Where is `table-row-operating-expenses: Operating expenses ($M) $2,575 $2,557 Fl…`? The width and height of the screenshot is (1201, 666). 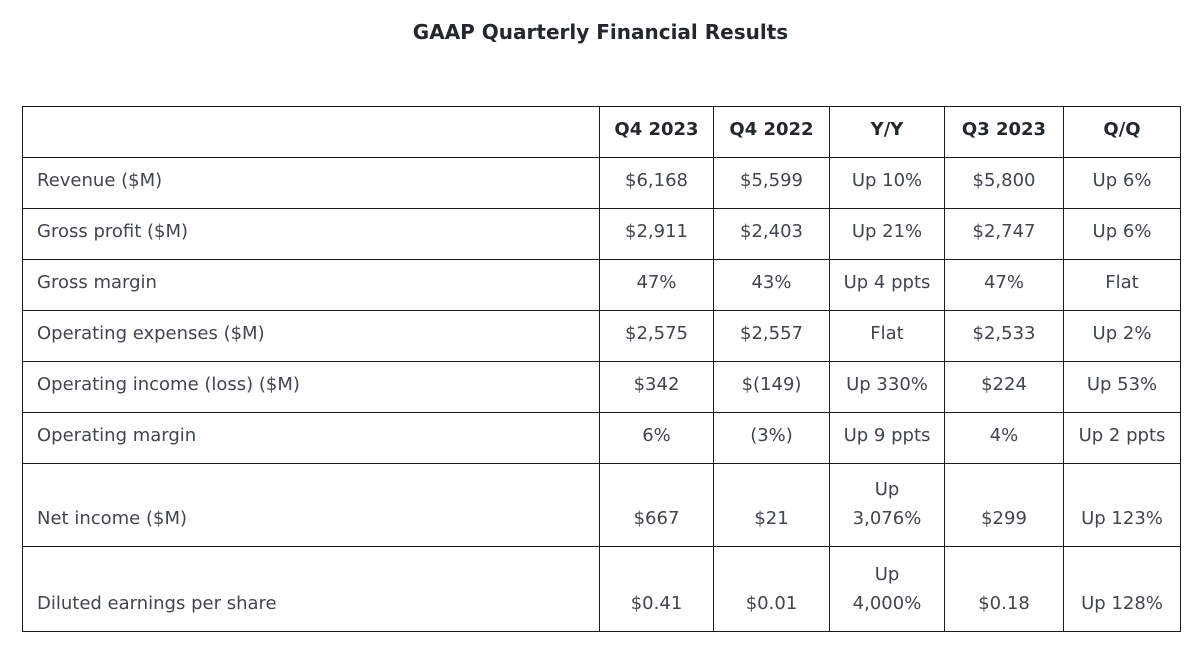
table-row-operating-expenses: Operating expenses ($M) $2,575 $2,557 Fl… is located at coordinates (601, 336).